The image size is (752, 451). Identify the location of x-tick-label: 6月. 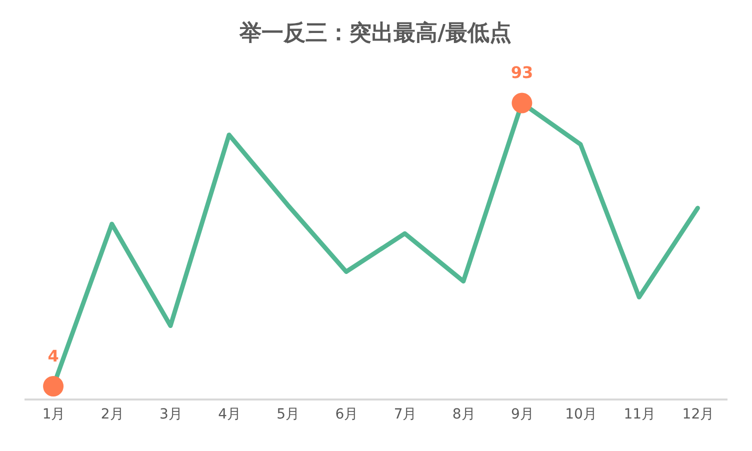
(346, 414).